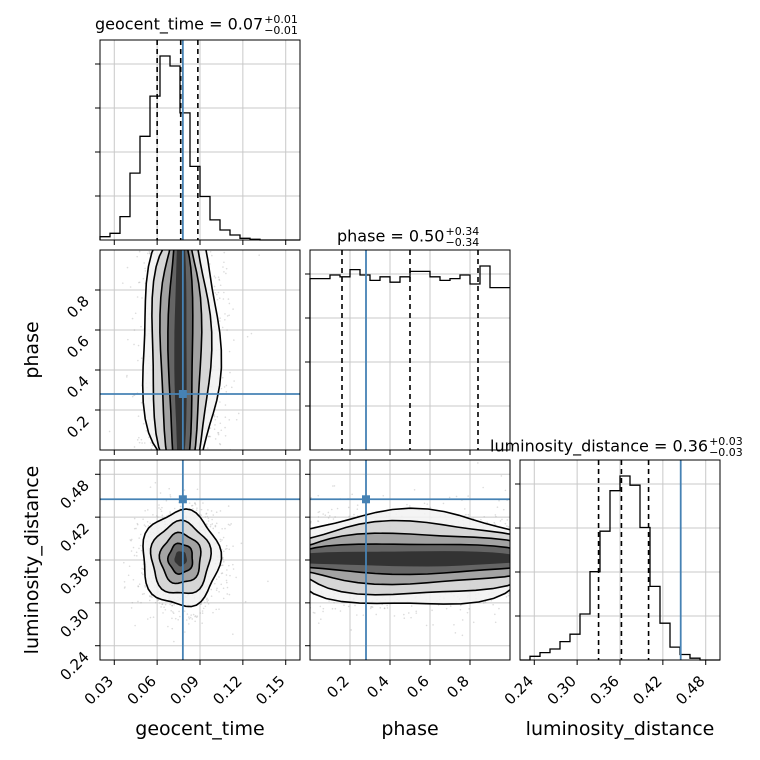  What do you see at coordinates (74, 494) in the screenshot?
I see `y-tick-label-luminosity_distance: 0.48` at bounding box center [74, 494].